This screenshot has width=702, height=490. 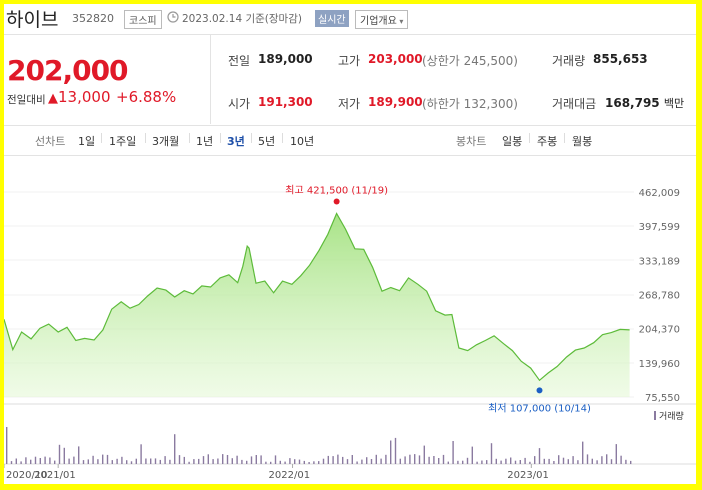 I want to click on y-tick-label: 139,960, so click(x=659, y=364).